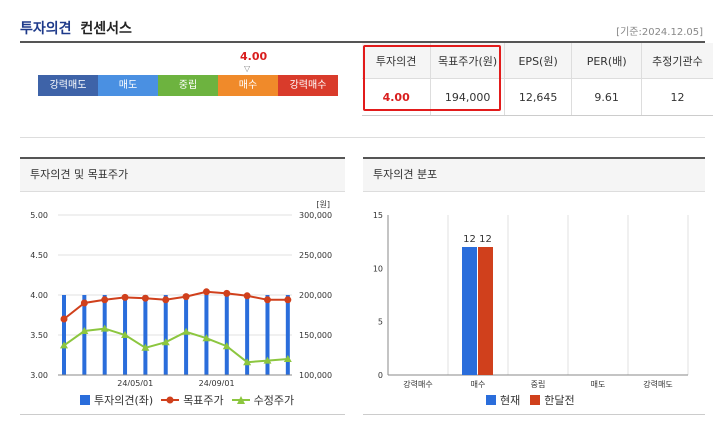 This screenshot has width=713, height=423. Describe the element at coordinates (676, 61) in the screenshot. I see `th-analyst-count: 추정기관수` at that location.